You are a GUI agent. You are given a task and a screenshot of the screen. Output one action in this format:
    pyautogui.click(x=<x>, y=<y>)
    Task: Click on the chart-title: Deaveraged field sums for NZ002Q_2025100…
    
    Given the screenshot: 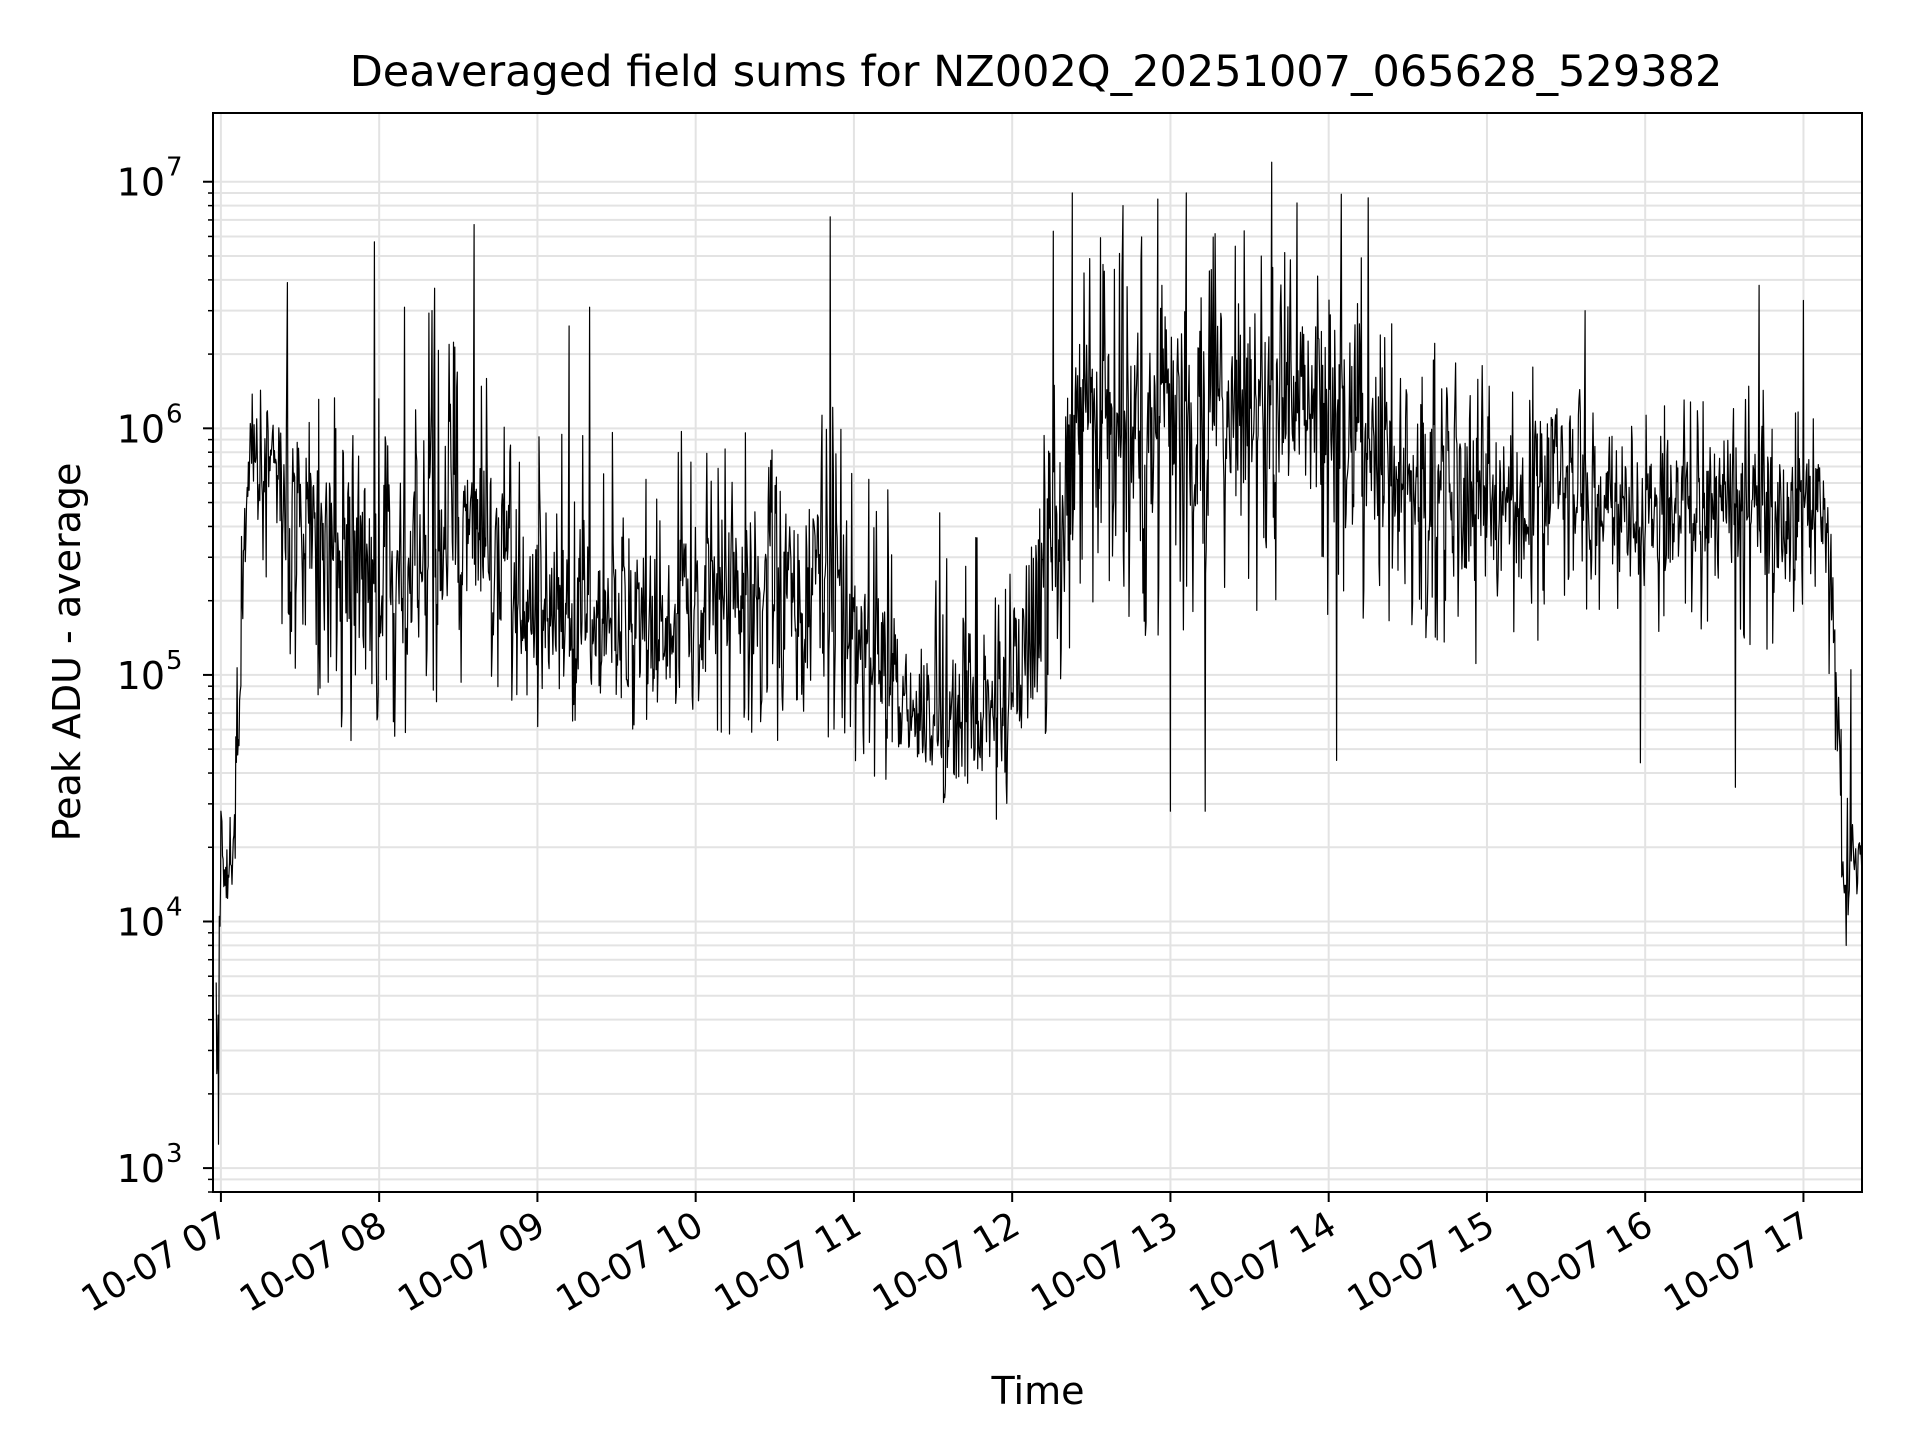 What is the action you would take?
    pyautogui.click(x=1036, y=72)
    